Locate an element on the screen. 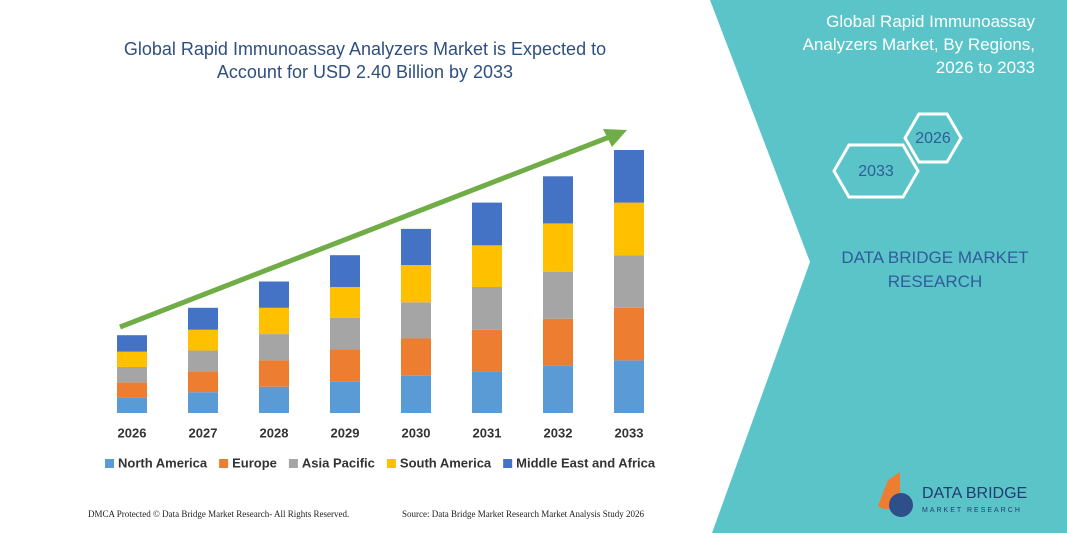 Image resolution: width=1067 pixels, height=533 pixels. legend-label: Europe is located at coordinates (254, 462).